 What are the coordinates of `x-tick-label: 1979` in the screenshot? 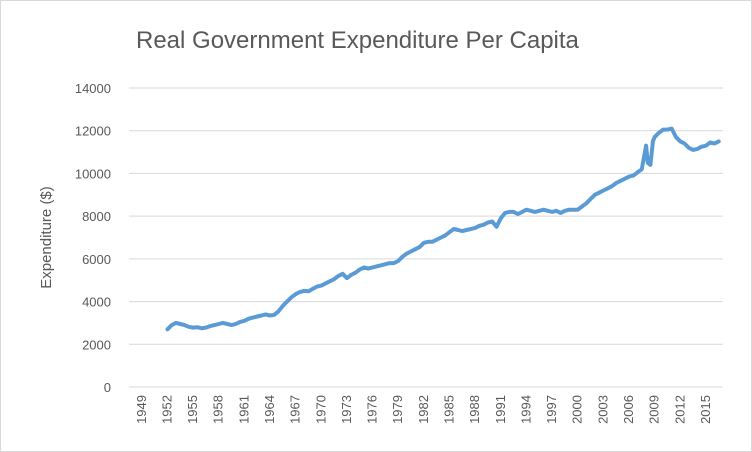 It's located at (397, 409).